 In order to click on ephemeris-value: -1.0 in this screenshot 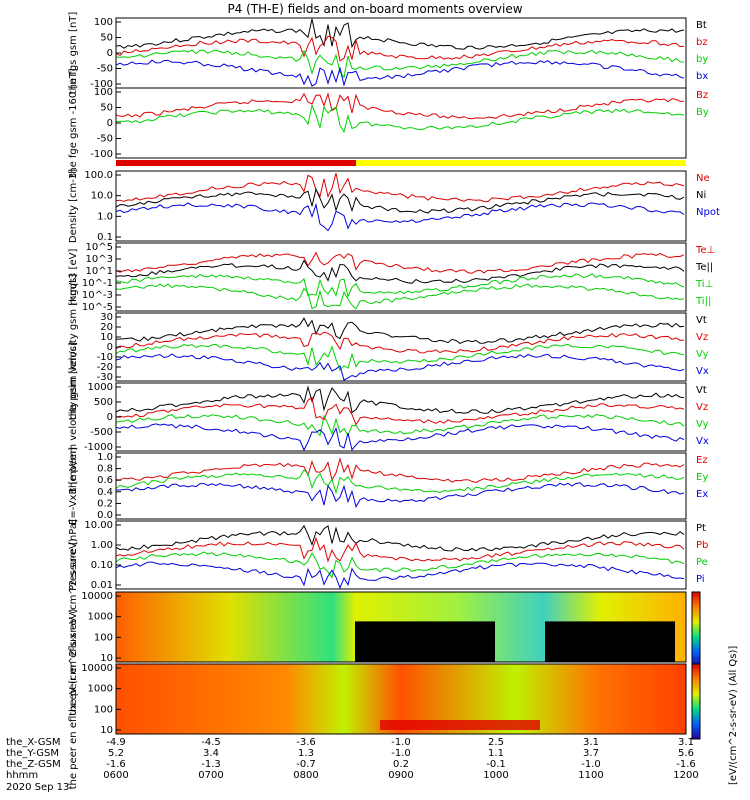, I will do `click(591, 764)`.